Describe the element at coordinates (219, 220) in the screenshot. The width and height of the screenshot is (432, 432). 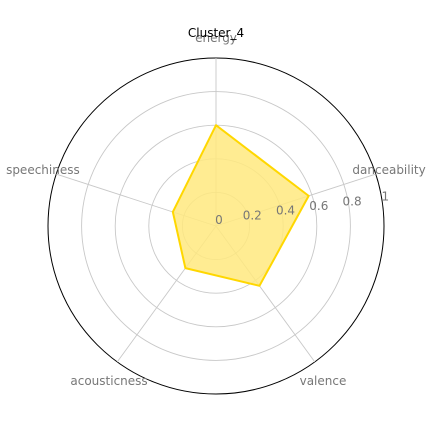
I see `radial-tick-label: 0` at that location.